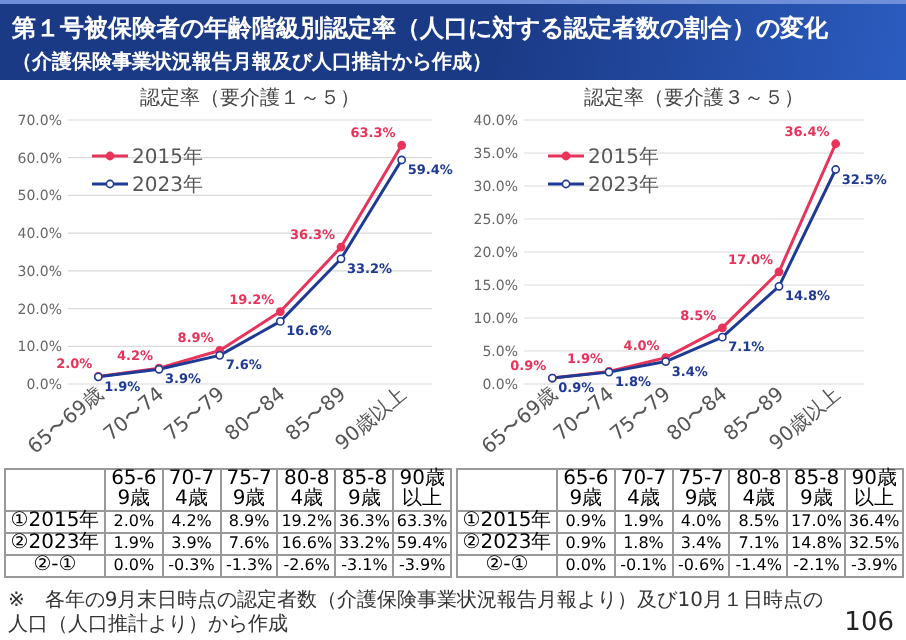 The height and width of the screenshot is (640, 906). I want to click on text: 8.9%, so click(249, 521).